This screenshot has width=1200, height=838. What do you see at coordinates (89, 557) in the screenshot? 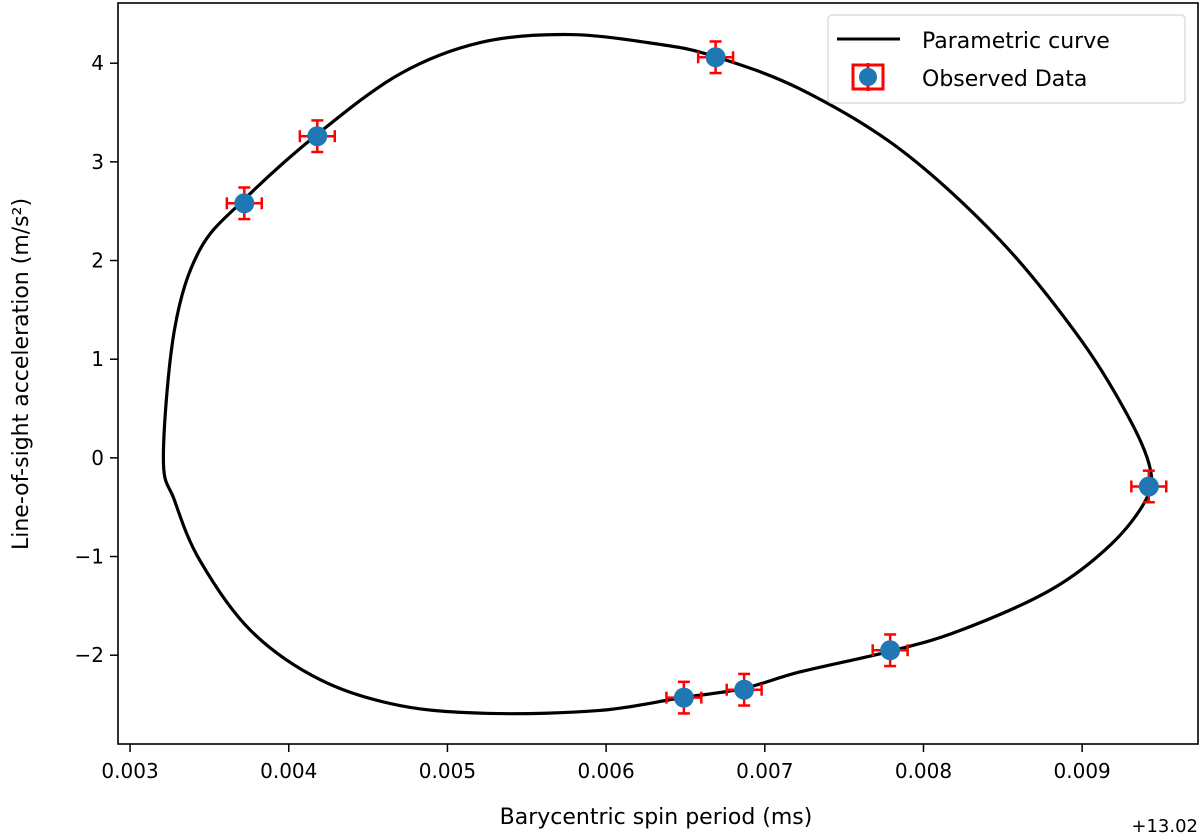
I see `y-tick-label: −1` at bounding box center [89, 557].